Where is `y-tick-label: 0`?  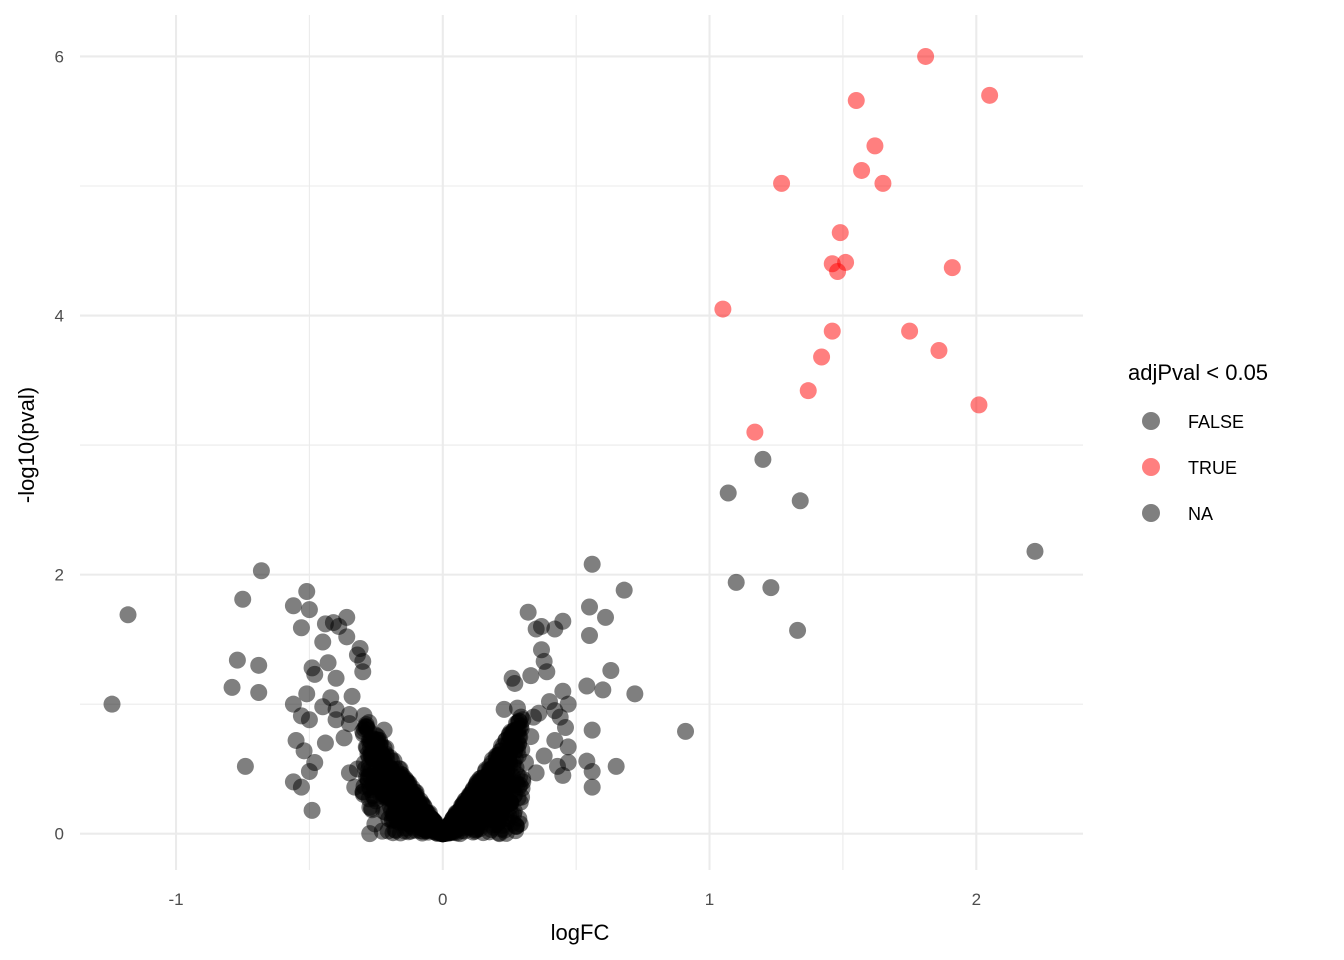 y-tick-label: 0 is located at coordinates (59, 834).